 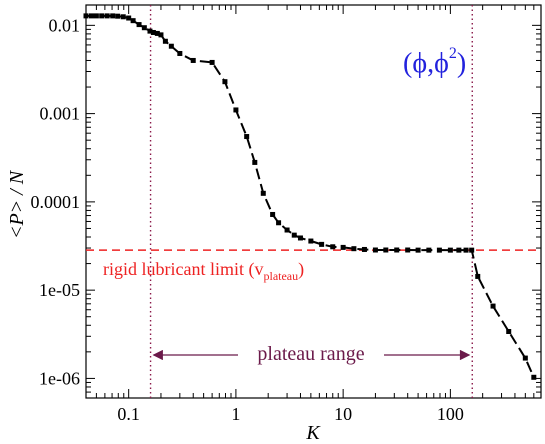 What do you see at coordinates (235, 414) in the screenshot?
I see `x-tick-label: 1` at bounding box center [235, 414].